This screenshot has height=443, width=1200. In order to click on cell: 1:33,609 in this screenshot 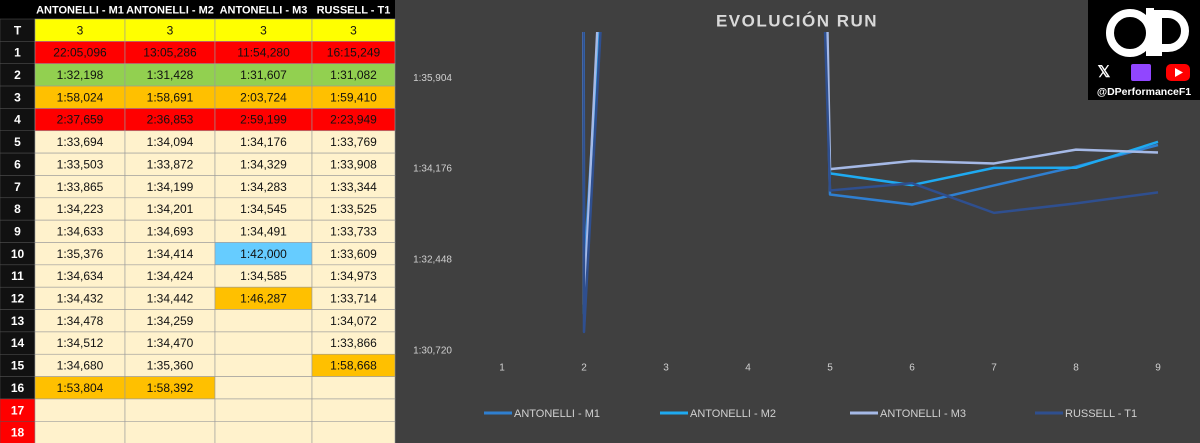, I will do `click(353, 254)`.